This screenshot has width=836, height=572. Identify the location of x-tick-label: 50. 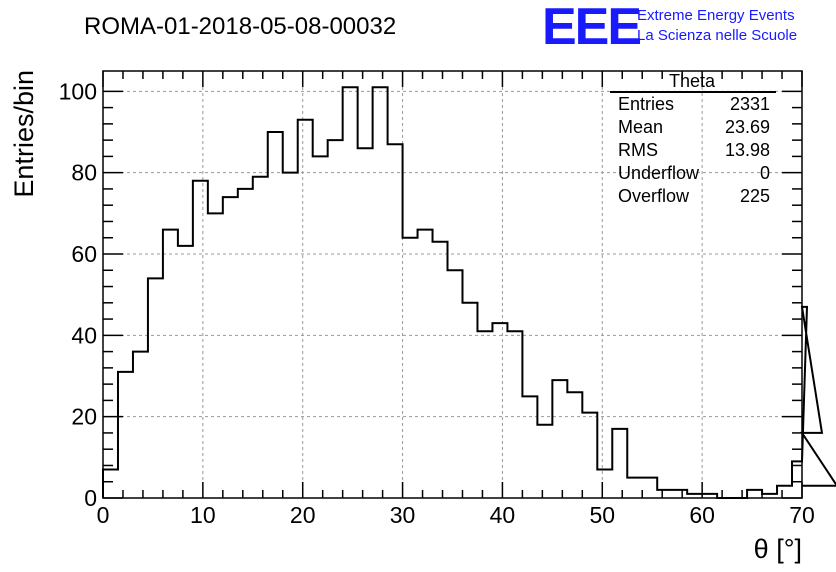
(602, 515).